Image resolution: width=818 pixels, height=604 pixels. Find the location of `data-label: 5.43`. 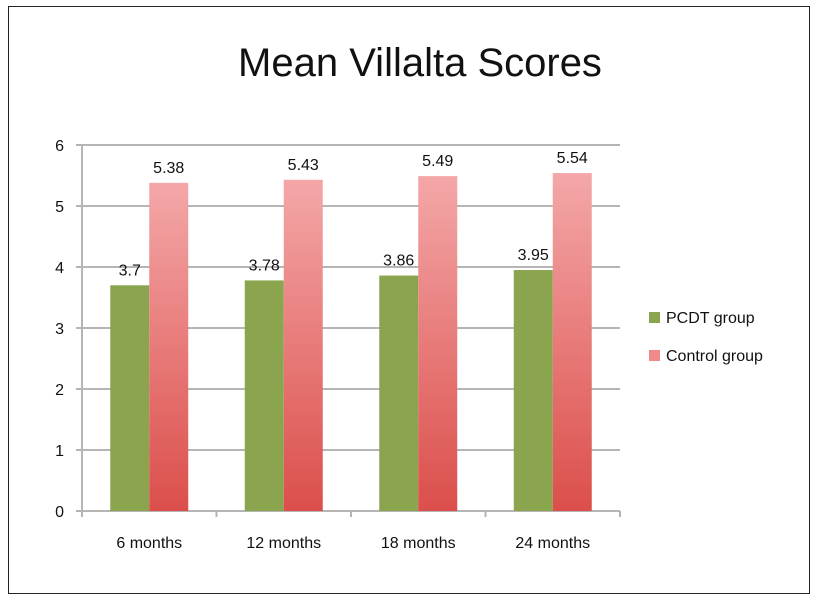

data-label: 5.43 is located at coordinates (303, 165).